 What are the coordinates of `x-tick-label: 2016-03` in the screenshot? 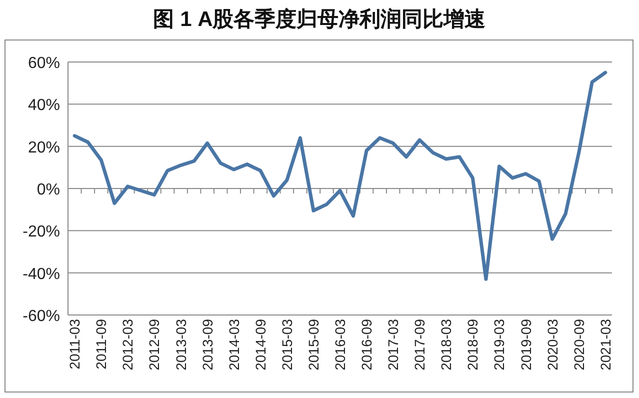 It's located at (340, 344).